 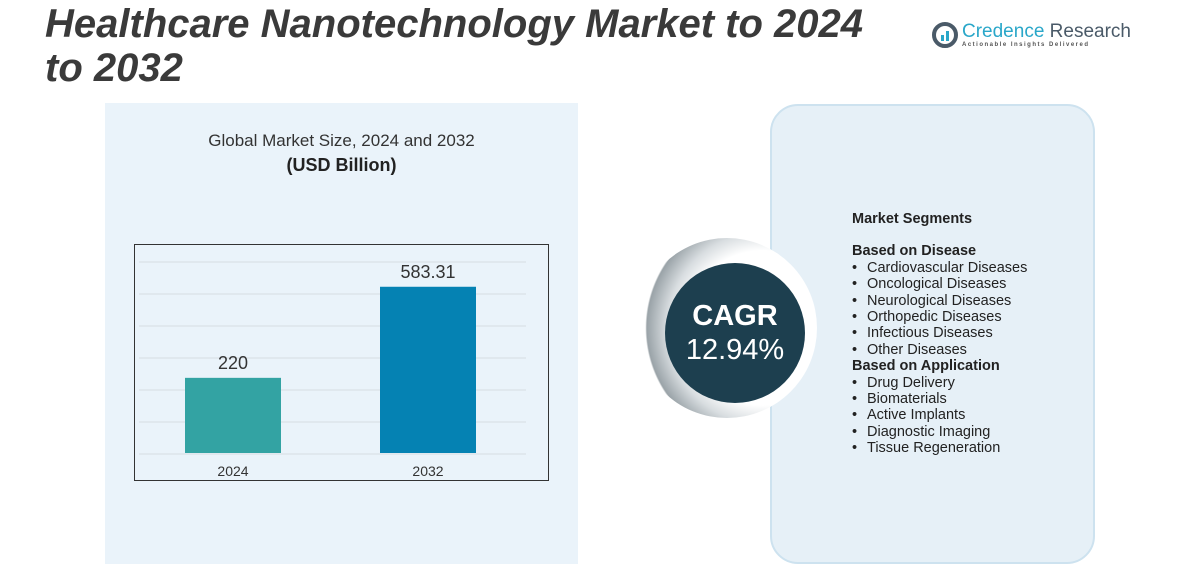 What do you see at coordinates (939, 415) in the screenshot?
I see `segment-item: Active Implants` at bounding box center [939, 415].